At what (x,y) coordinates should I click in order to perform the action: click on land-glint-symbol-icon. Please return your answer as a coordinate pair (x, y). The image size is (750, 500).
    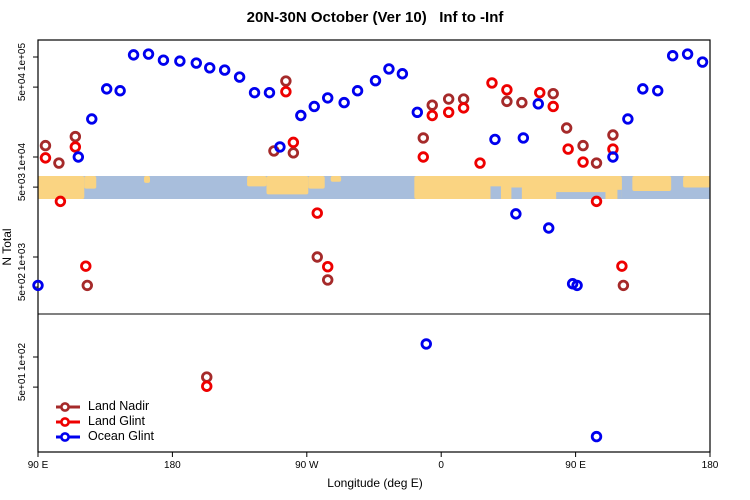
    Looking at the image, I should click on (68, 421).